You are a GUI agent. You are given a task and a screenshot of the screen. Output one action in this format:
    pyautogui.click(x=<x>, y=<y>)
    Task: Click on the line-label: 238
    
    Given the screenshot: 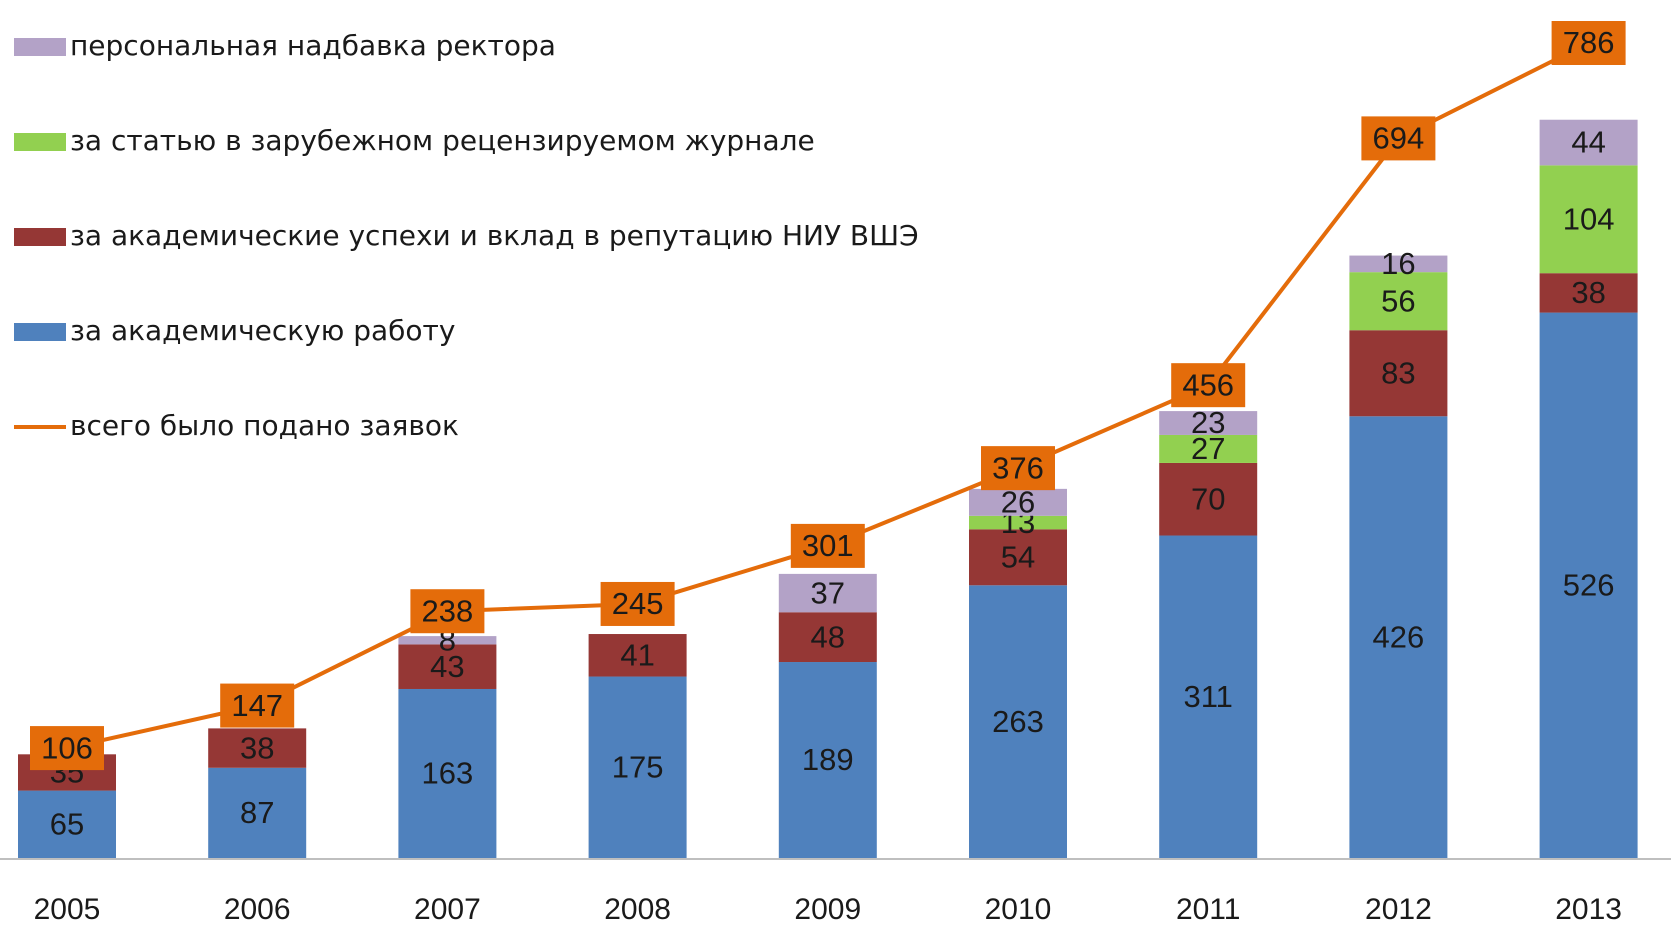 What is the action you would take?
    pyautogui.click(x=448, y=610)
    